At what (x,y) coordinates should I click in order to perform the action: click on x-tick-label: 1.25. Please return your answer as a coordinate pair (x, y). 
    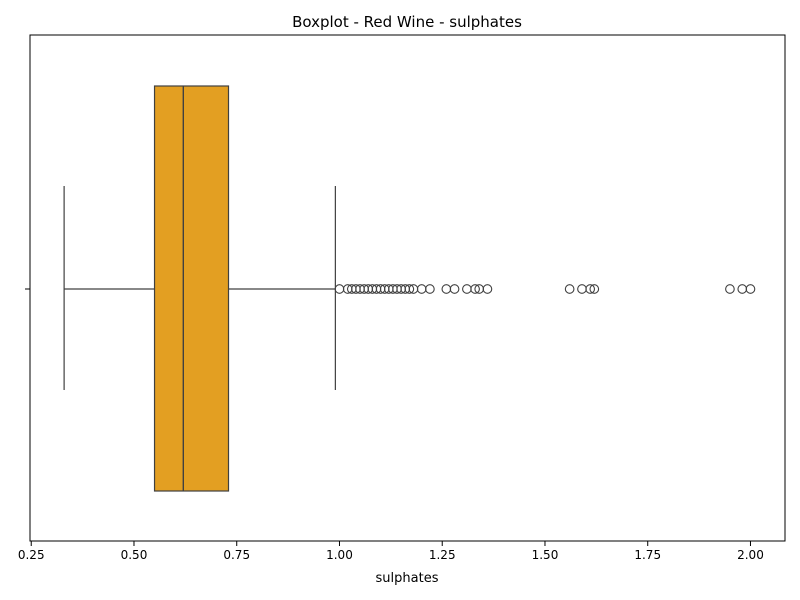
    Looking at the image, I should click on (442, 555).